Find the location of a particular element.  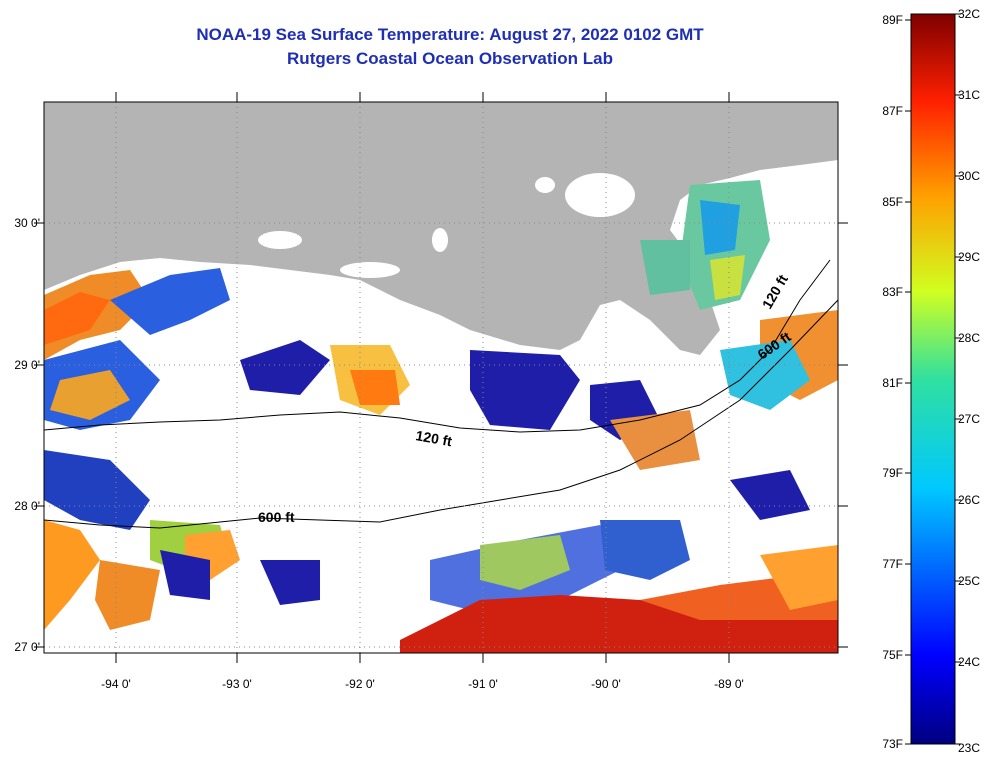

x-tick-label: -93 0' is located at coordinates (237, 684).